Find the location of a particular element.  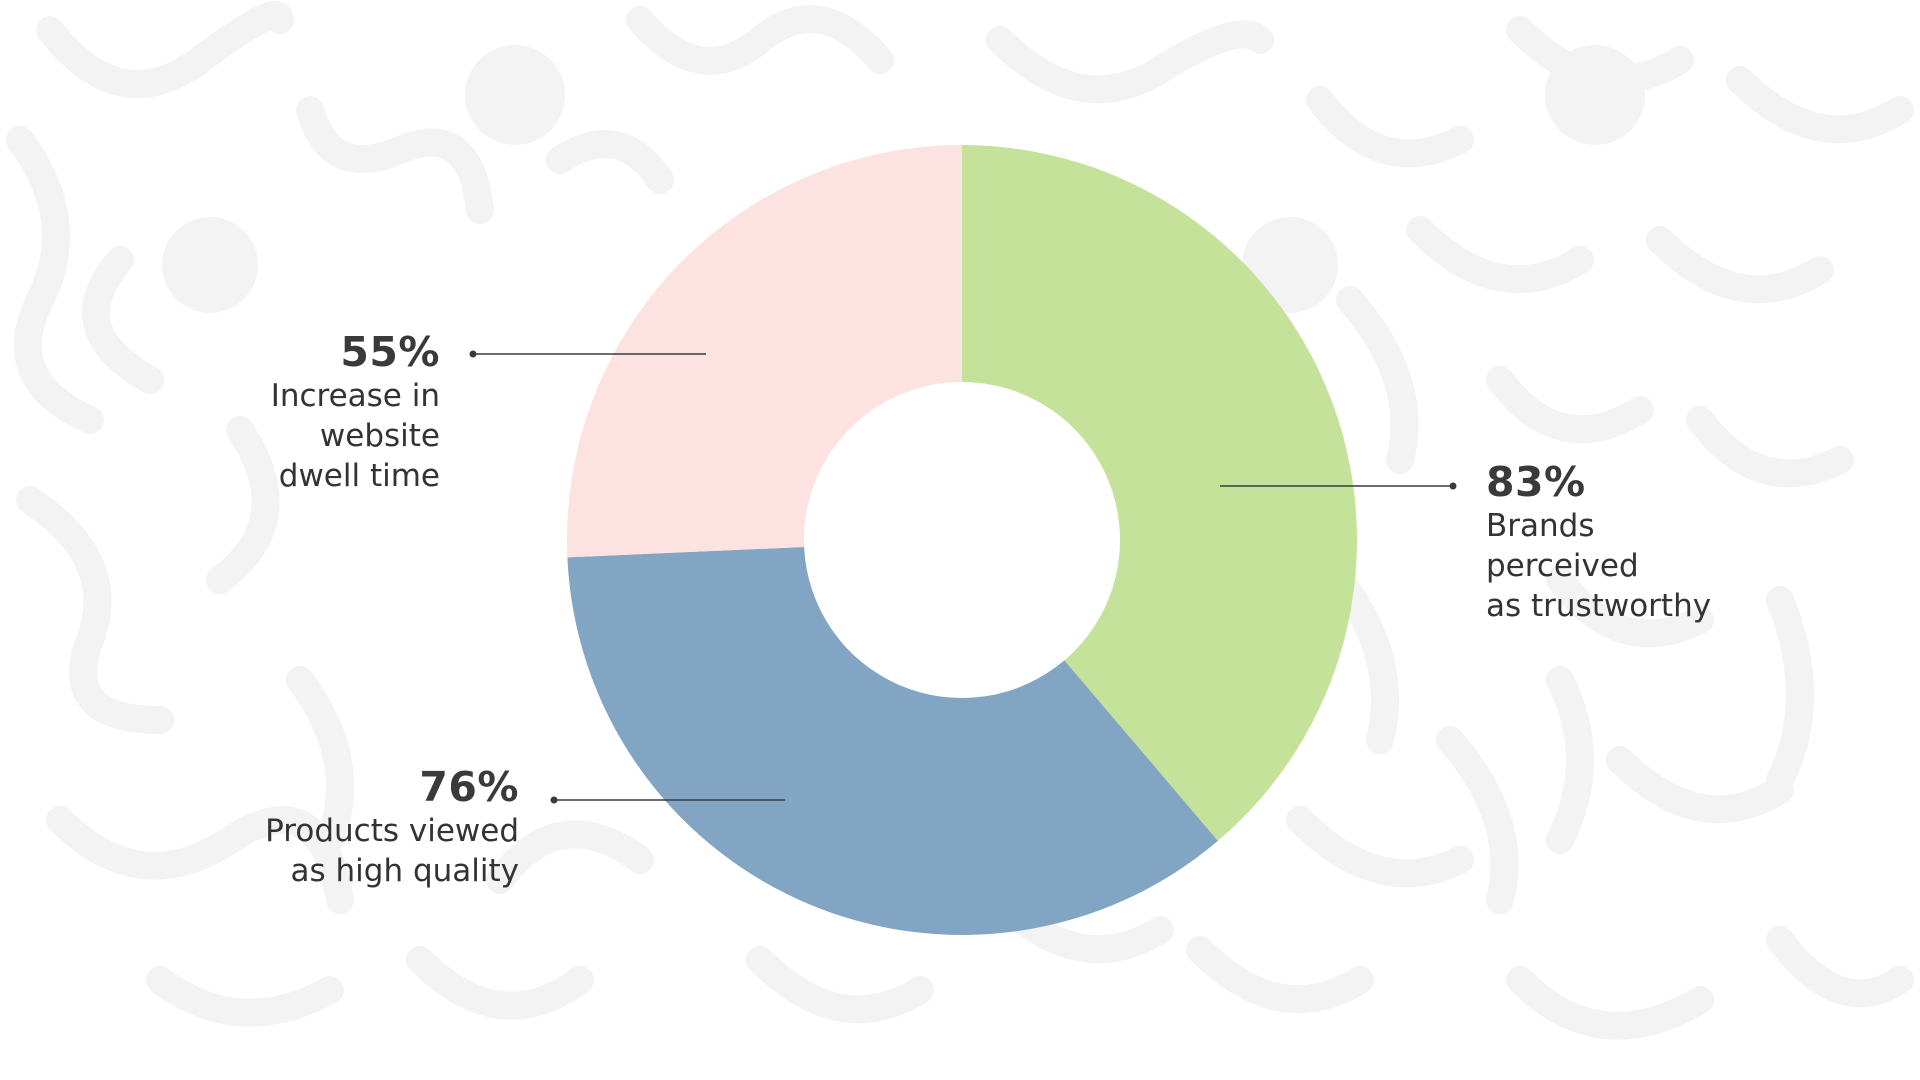

description-line: website is located at coordinates (379, 436).